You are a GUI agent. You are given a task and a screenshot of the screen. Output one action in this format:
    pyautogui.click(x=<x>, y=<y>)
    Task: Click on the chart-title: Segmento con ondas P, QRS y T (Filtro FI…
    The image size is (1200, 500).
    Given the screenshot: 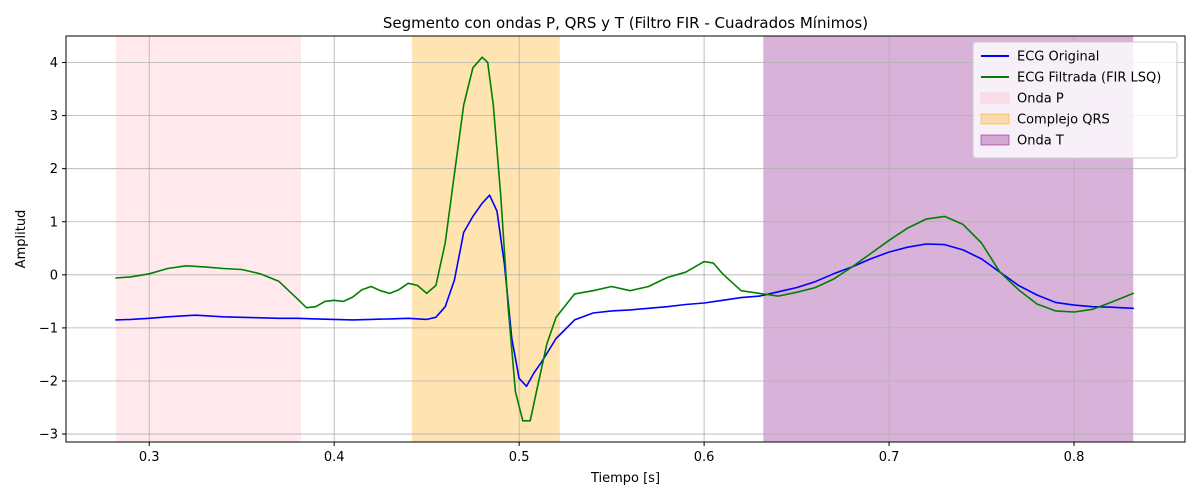 What is the action you would take?
    pyautogui.click(x=625, y=23)
    